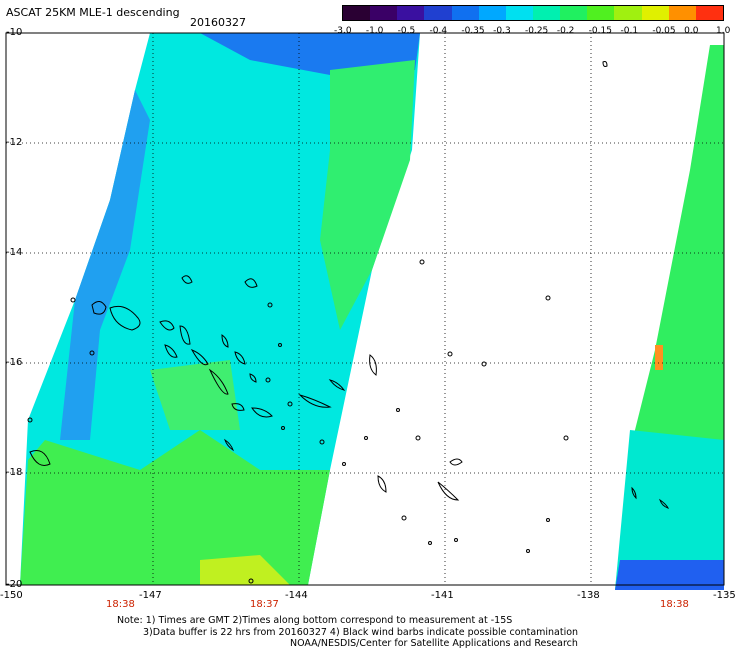 The width and height of the screenshot is (740, 650). Describe the element at coordinates (659, 357) in the screenshot. I see `swath-right-orange` at that location.